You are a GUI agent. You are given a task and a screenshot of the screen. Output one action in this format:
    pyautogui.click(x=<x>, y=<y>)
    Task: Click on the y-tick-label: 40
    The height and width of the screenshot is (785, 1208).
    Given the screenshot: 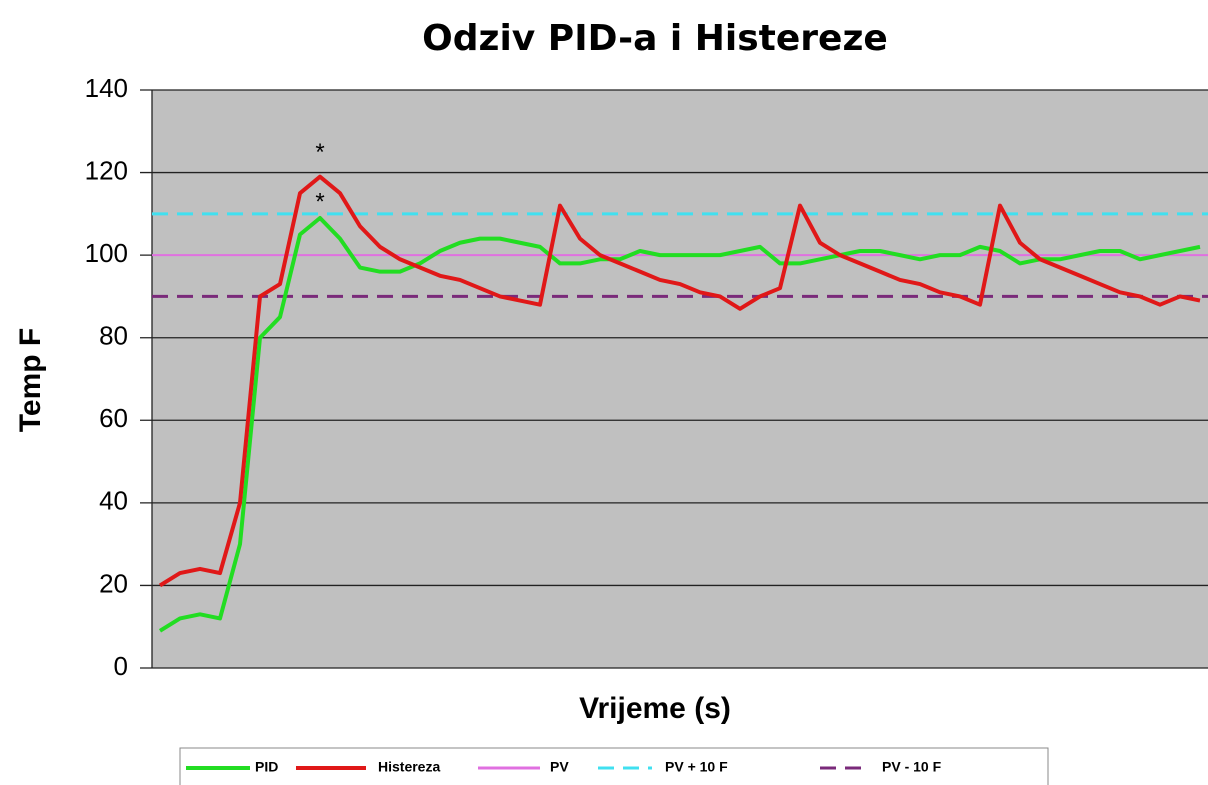 What is the action you would take?
    pyautogui.click(x=113, y=501)
    